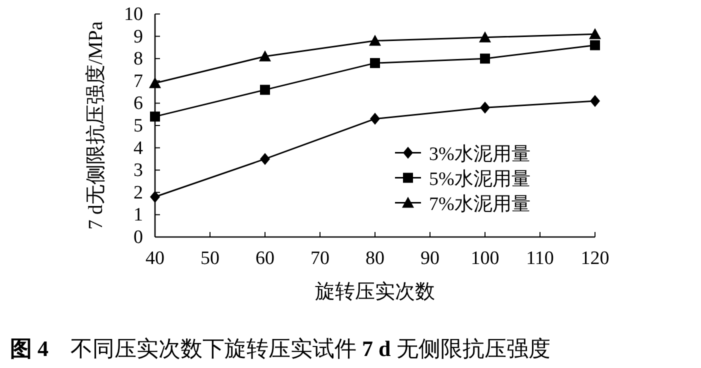 The image size is (701, 368). I want to click on y-tick-label: 3, so click(138, 171).